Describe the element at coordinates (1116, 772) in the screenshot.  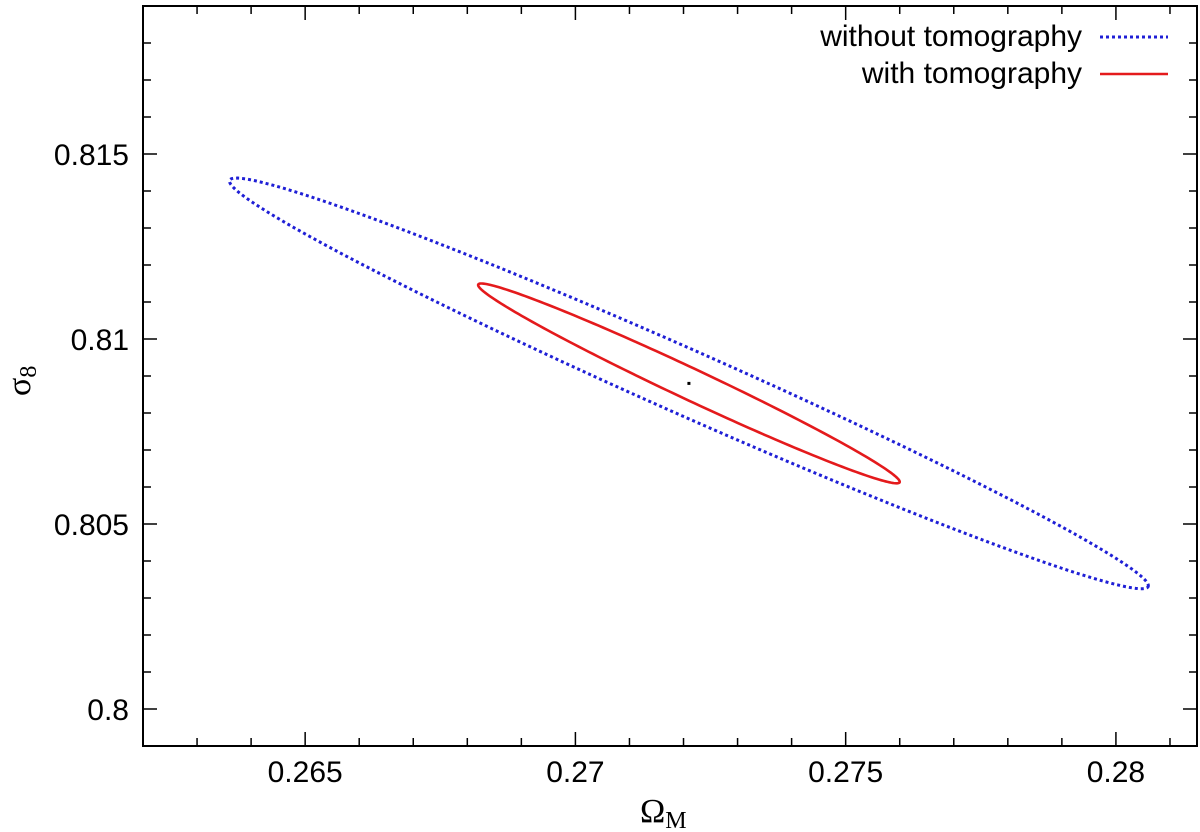
I see `x-tick-label: 0.28` at that location.